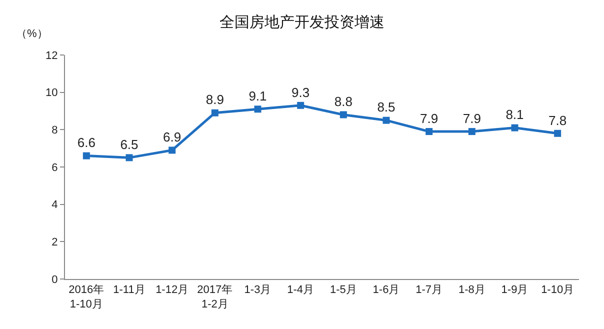 This screenshot has width=604, height=329. What do you see at coordinates (300, 290) in the screenshot?
I see `x-tick-label: 1-4月` at bounding box center [300, 290].